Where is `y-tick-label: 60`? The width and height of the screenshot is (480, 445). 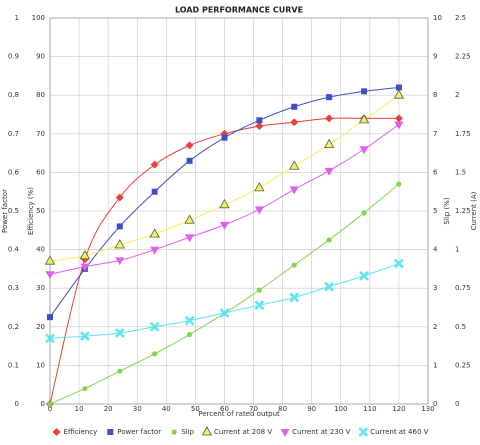
y-tick-label: 60 is located at coordinates (40, 172).